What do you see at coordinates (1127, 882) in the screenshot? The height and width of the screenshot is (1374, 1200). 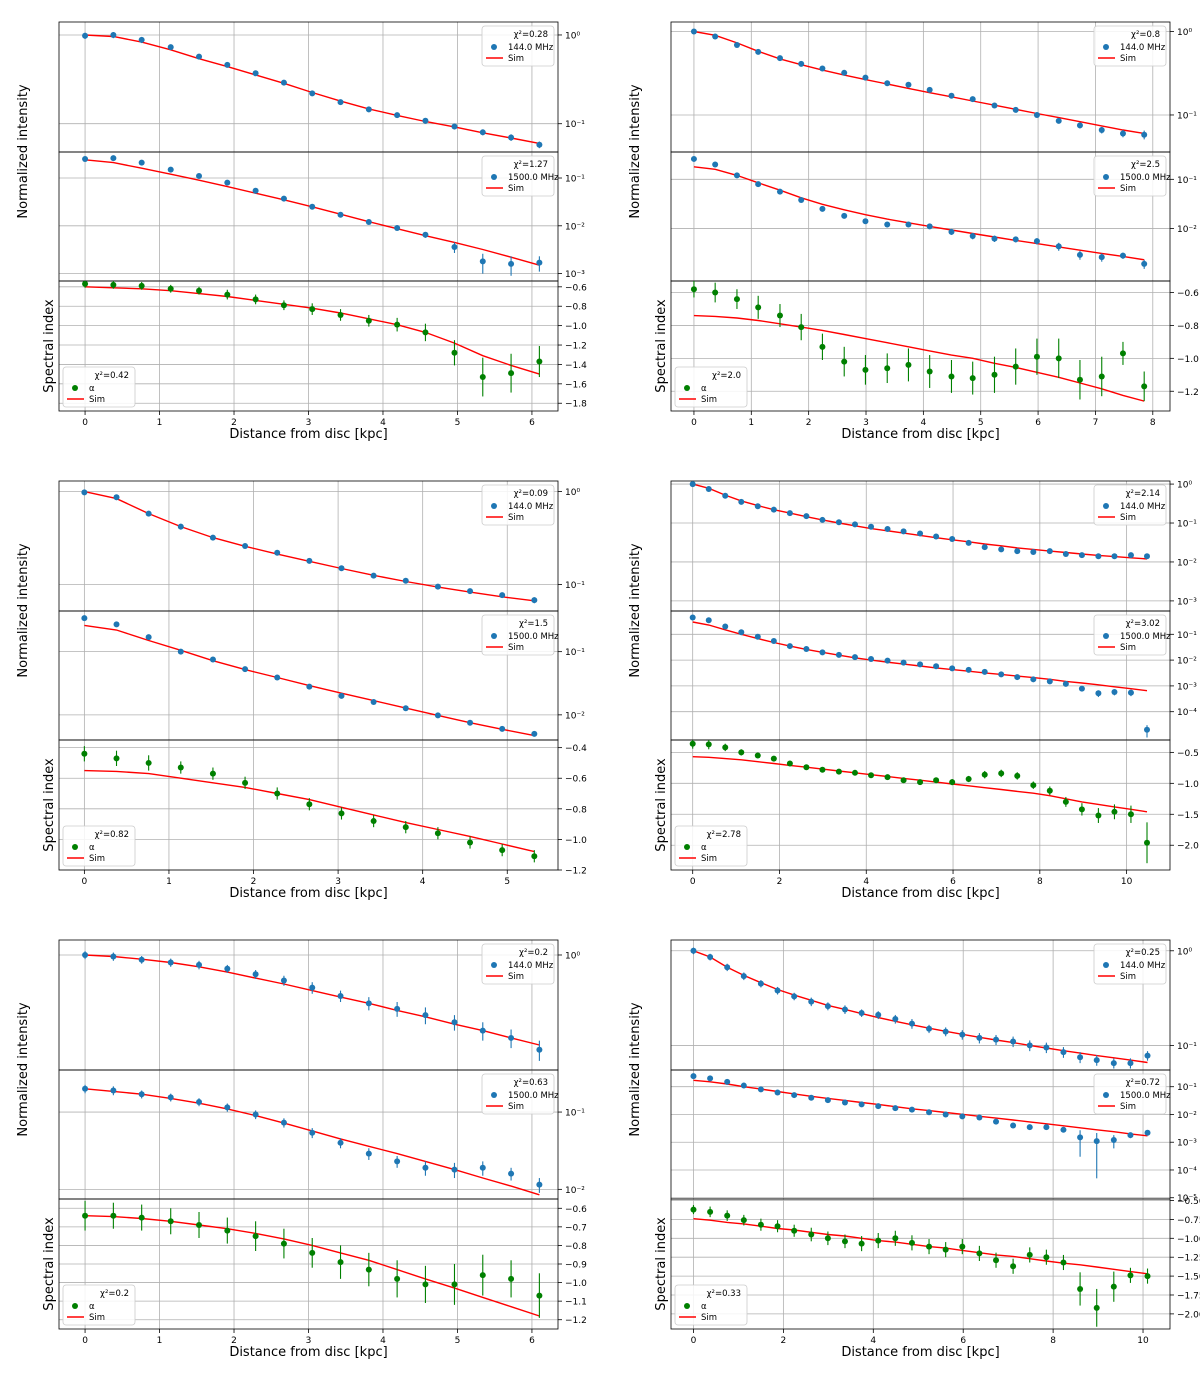 I see `x-tick-label: 10` at bounding box center [1127, 882].